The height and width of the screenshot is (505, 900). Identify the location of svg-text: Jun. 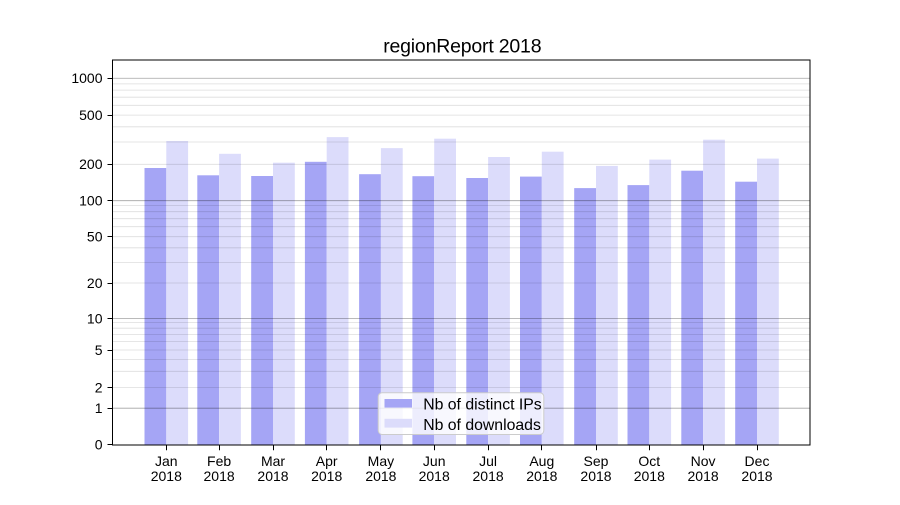
(434, 461).